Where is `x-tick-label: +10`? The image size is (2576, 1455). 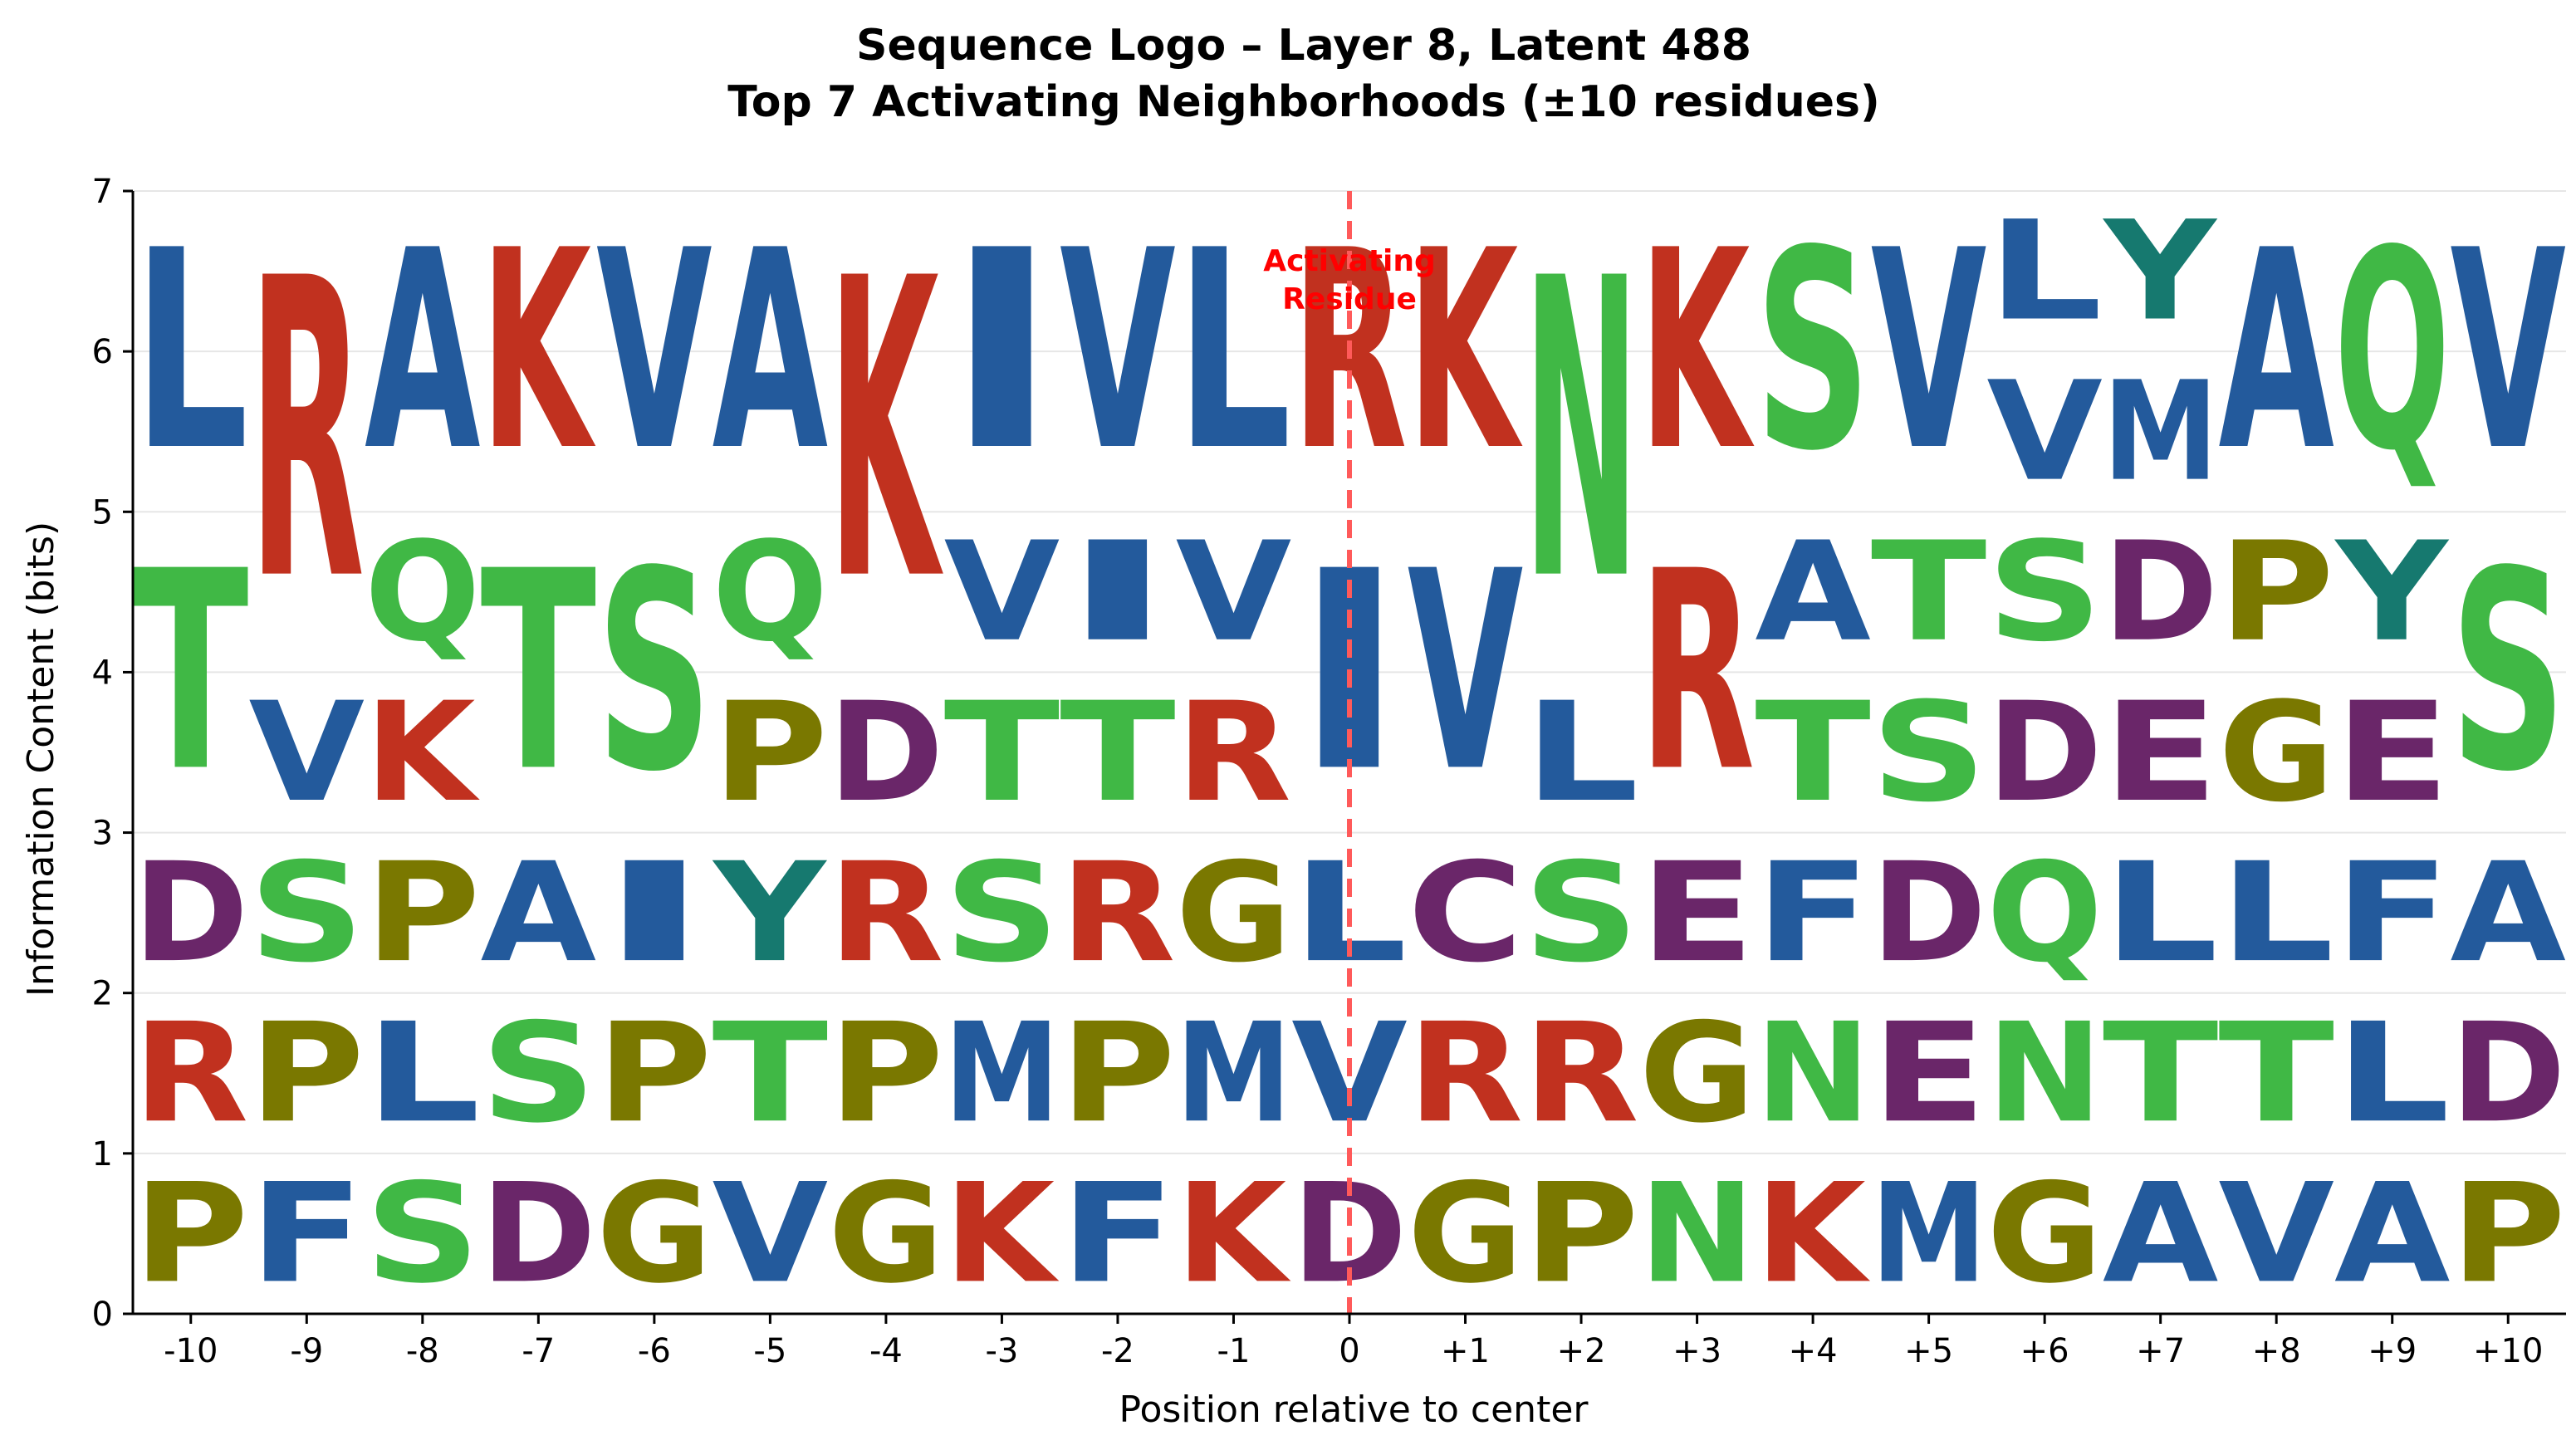
x-tick-label: +10 is located at coordinates (2508, 1351).